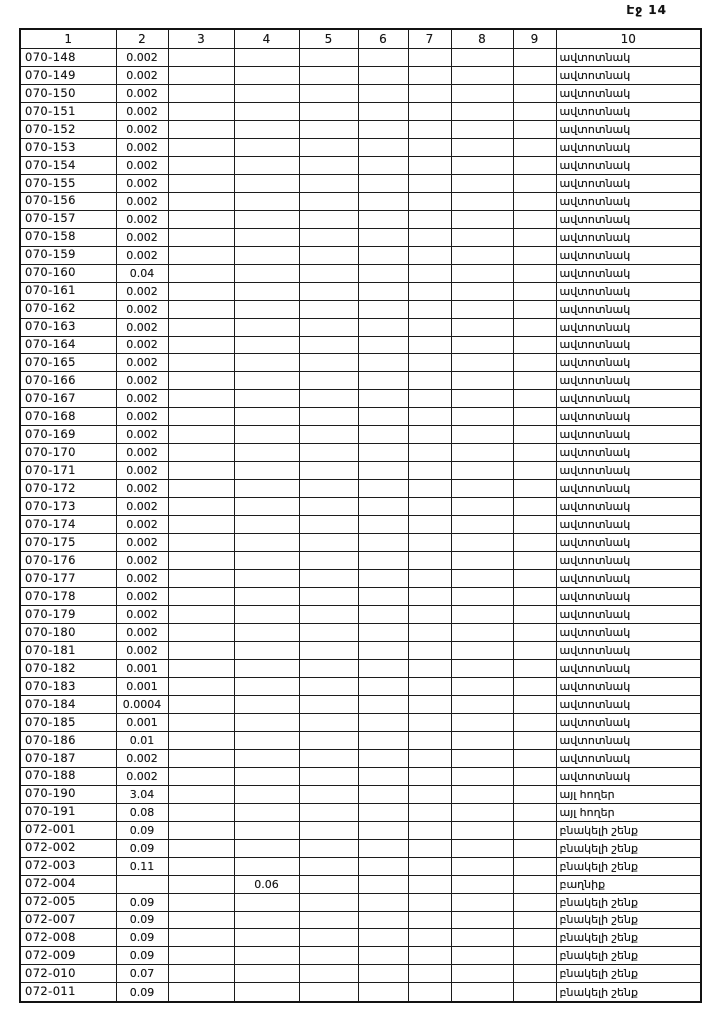 Image resolution: width=709 pixels, height=1019 pixels. I want to click on table-row: 070-151 0.002 ավտոտնակ, so click(360, 111).